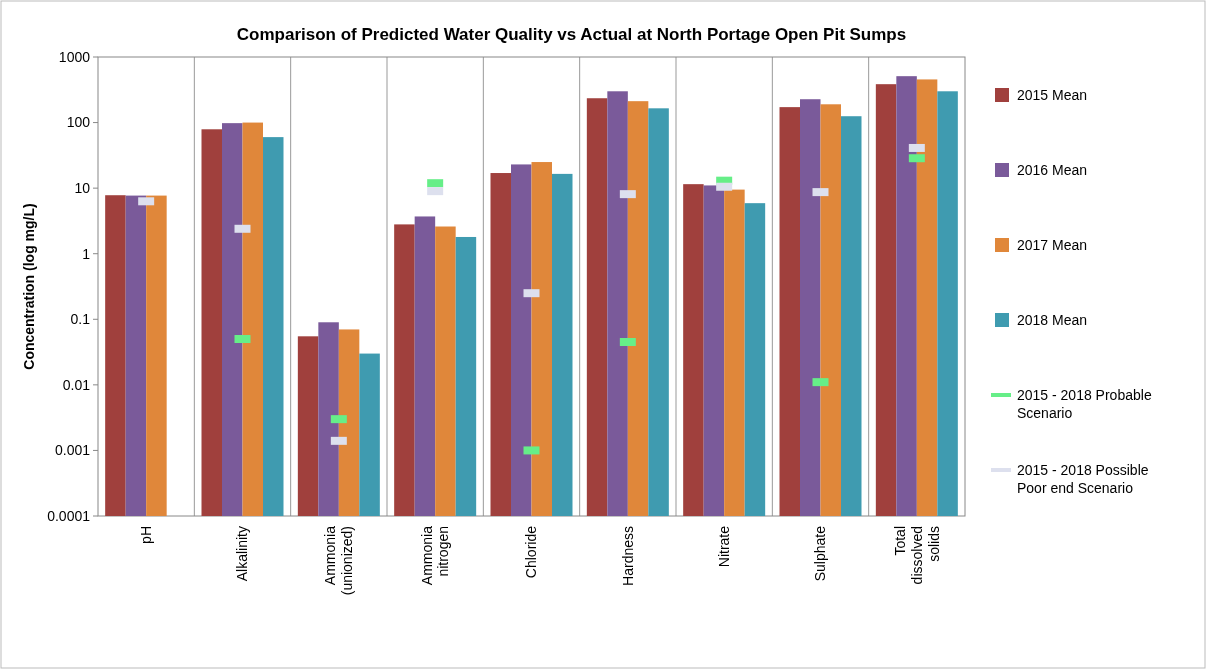  Describe the element at coordinates (1052, 94) in the screenshot. I see `legend-label: 2015 Mean` at that location.